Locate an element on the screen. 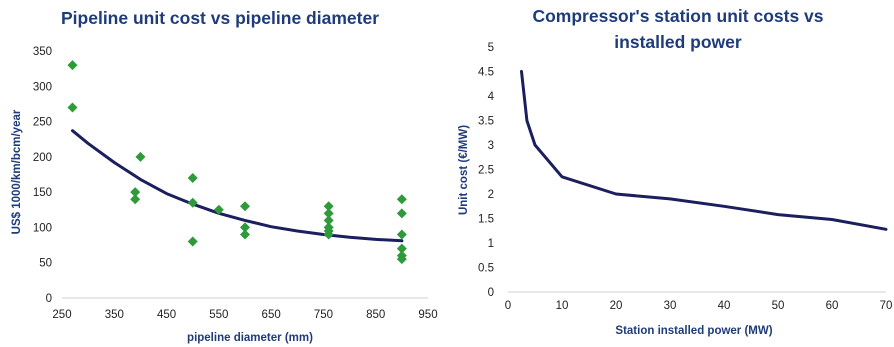  chart-title-line-1: Compressor's station unit costs vs is located at coordinates (677, 16).